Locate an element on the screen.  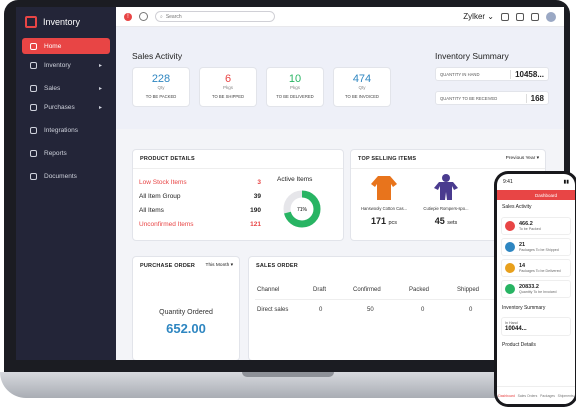
inventory-logo-icon is located at coordinates (31, 22).